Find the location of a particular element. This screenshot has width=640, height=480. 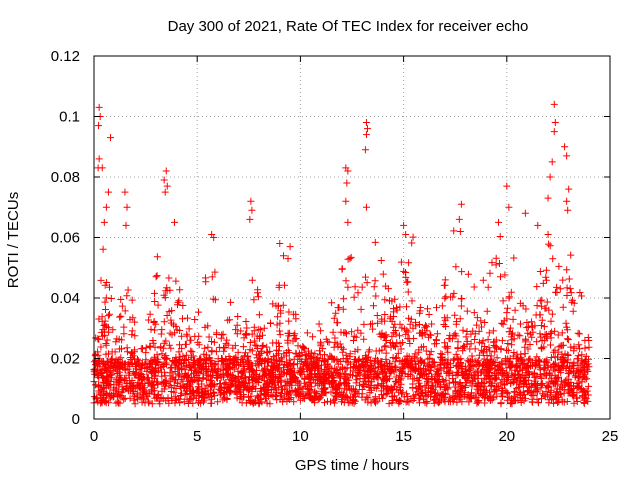

x-tick-label: 15 is located at coordinates (403, 436).